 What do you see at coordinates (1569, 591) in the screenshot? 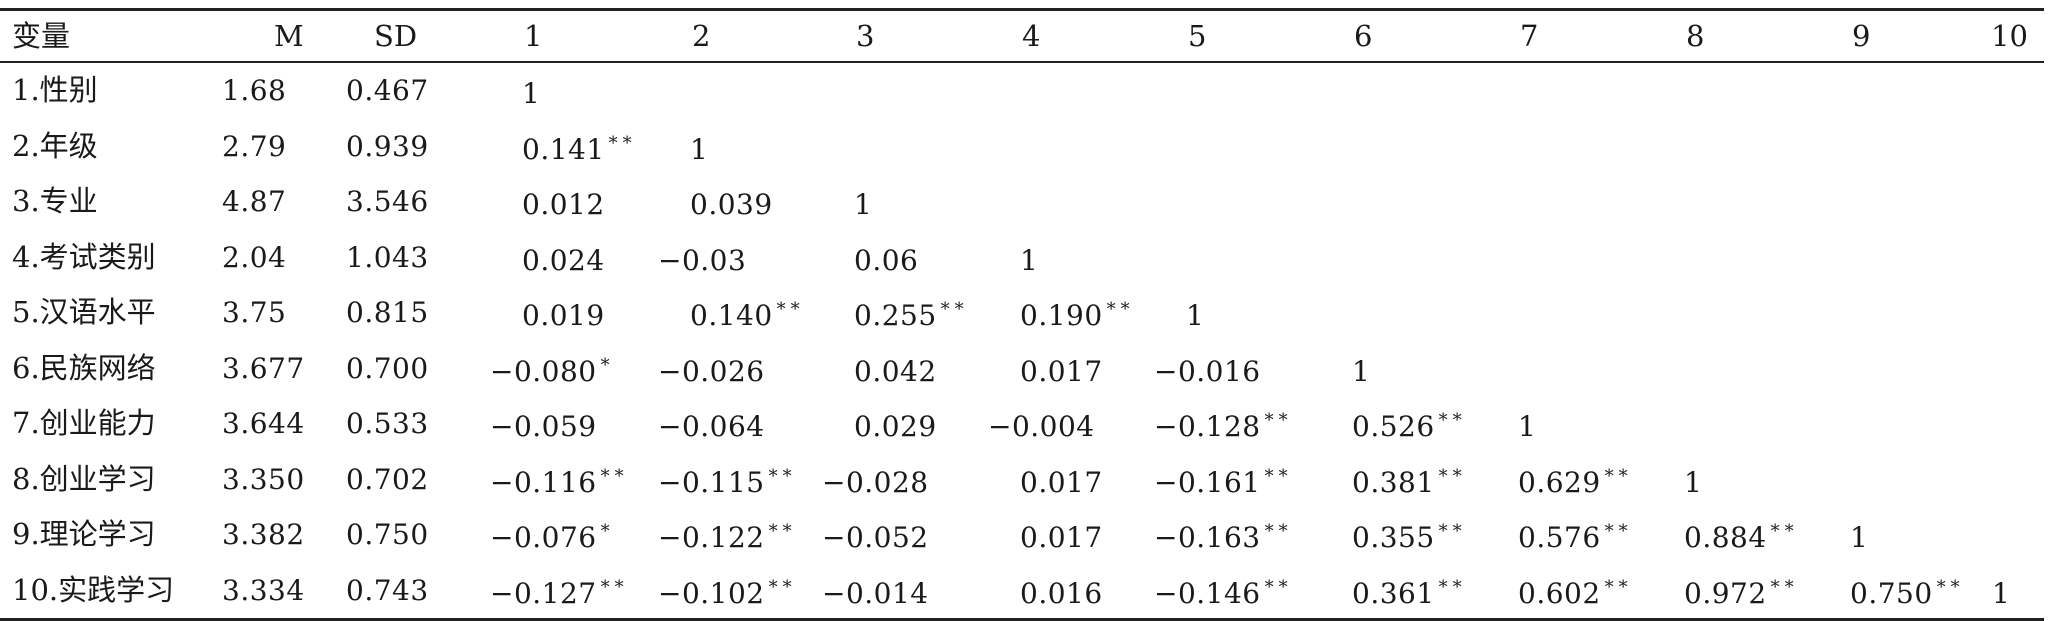
I see `correlation-cell: 0.602 **` at bounding box center [1569, 591].